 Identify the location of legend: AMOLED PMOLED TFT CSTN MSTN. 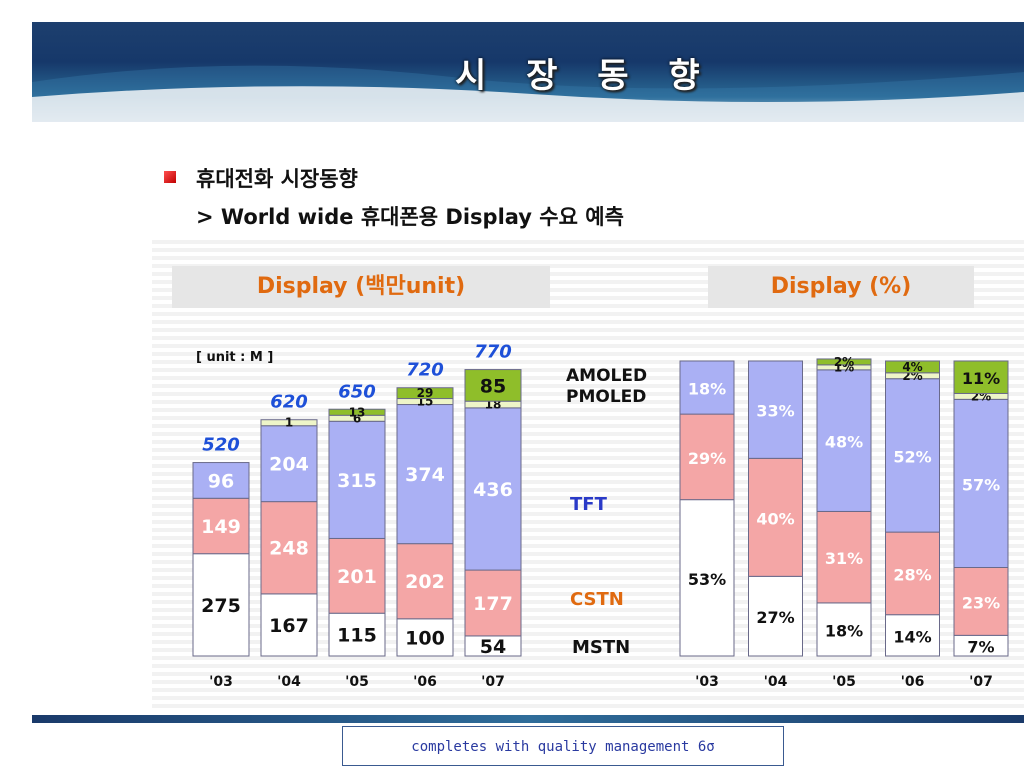
(606, 512).